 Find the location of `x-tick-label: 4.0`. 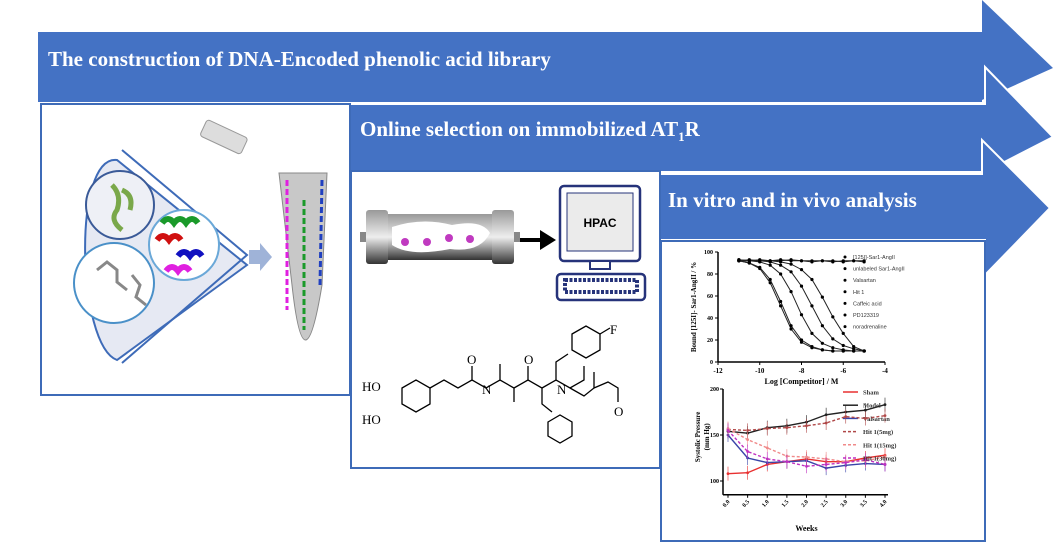

x-tick-label: 4.0 is located at coordinates (883, 504).